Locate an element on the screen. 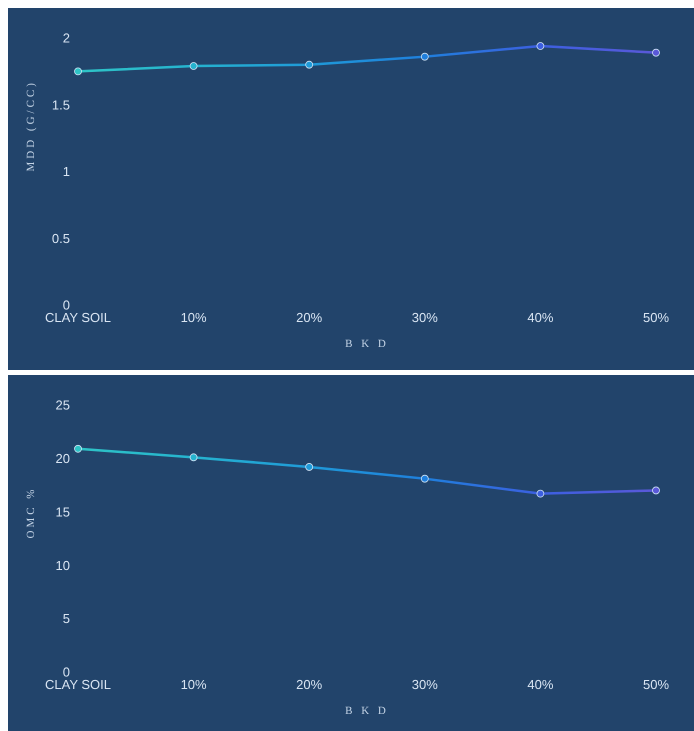  y-tick-label: 1 is located at coordinates (66, 172).